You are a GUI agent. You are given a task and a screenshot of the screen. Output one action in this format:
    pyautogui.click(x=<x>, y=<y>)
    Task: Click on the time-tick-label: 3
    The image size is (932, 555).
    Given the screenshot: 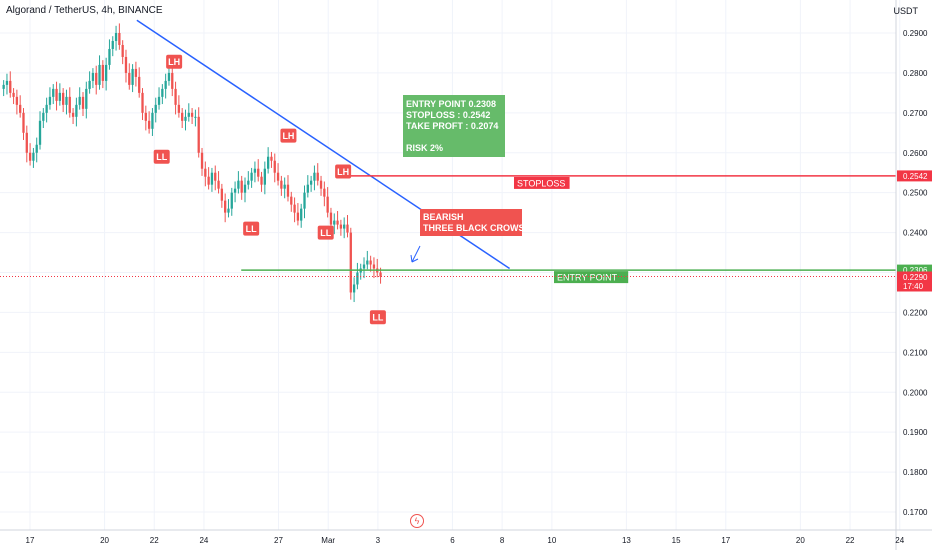 What is the action you would take?
    pyautogui.click(x=378, y=540)
    